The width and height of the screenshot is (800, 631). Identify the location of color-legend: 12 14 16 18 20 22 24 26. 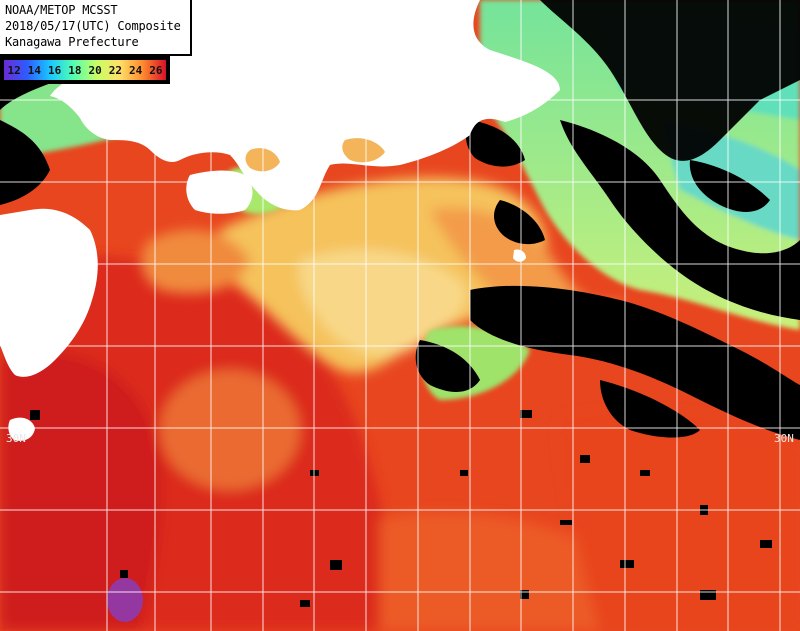
(85, 70).